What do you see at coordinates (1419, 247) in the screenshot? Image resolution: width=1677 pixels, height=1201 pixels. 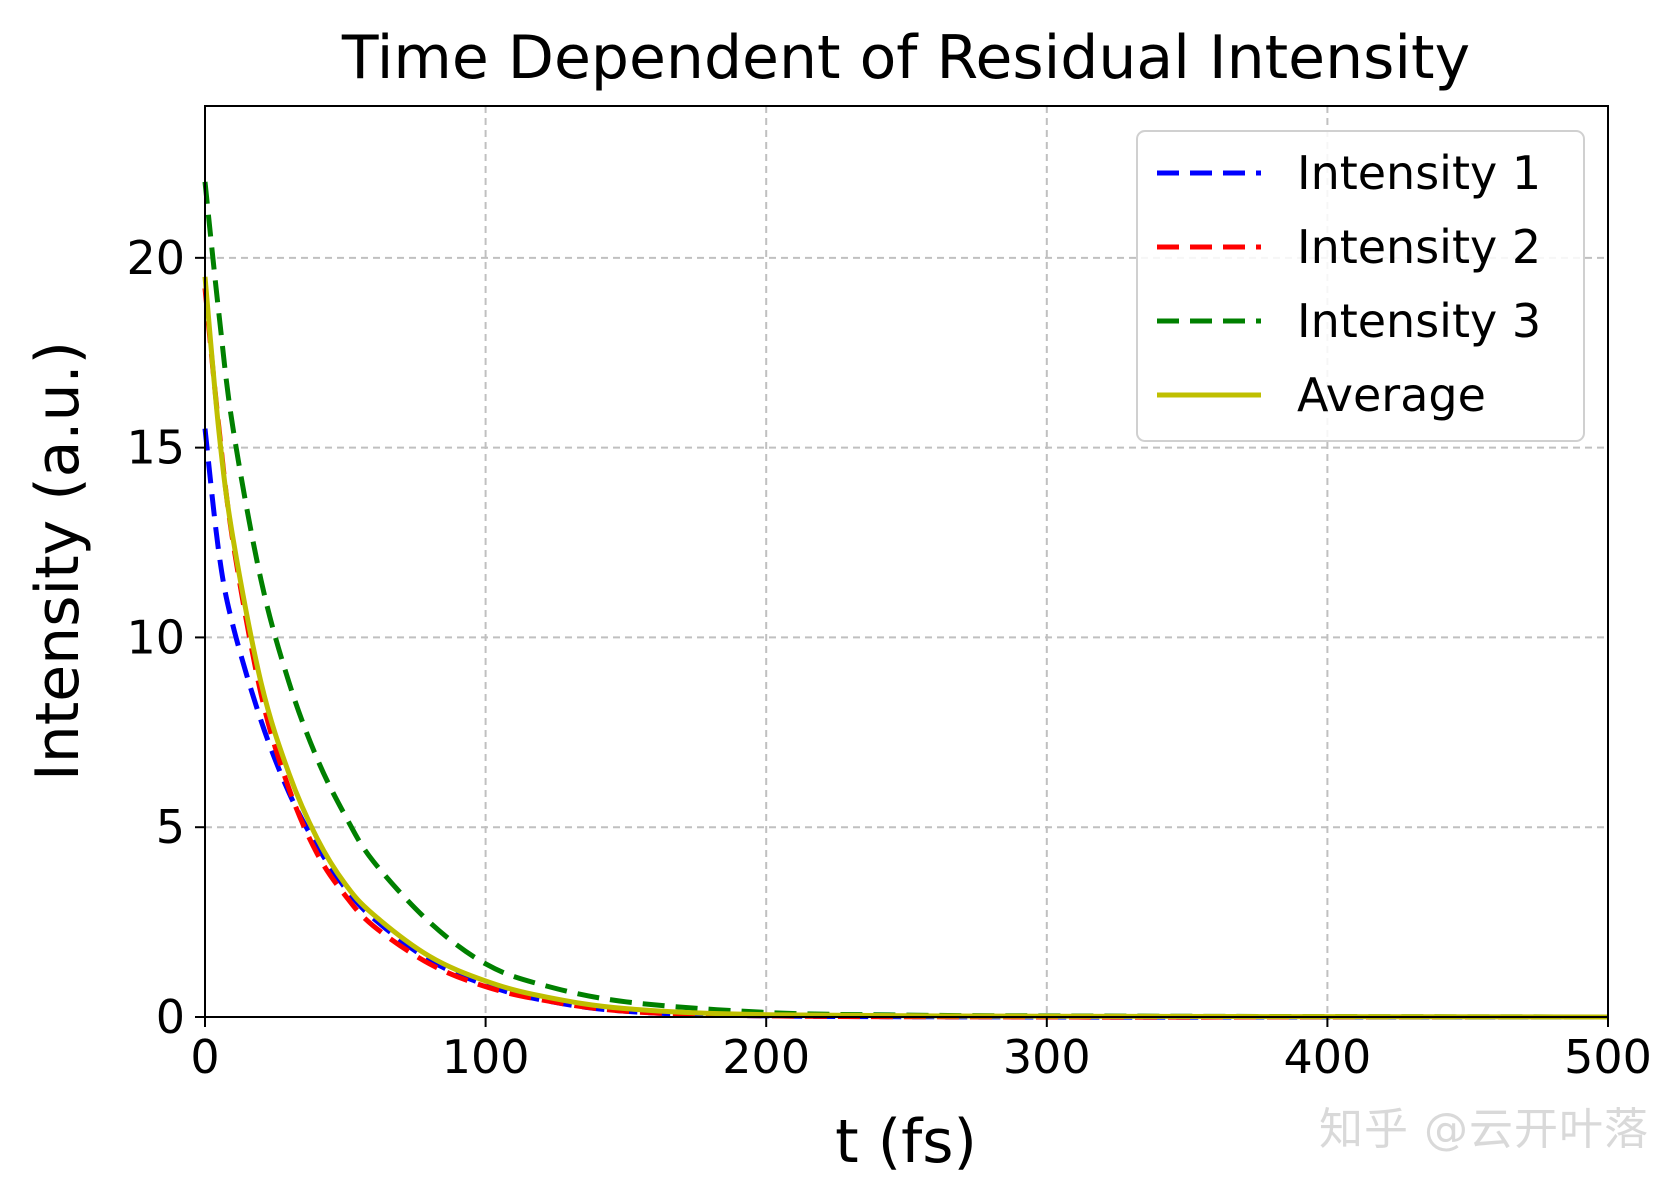 I see `legend-label: Intensity 2` at bounding box center [1419, 247].